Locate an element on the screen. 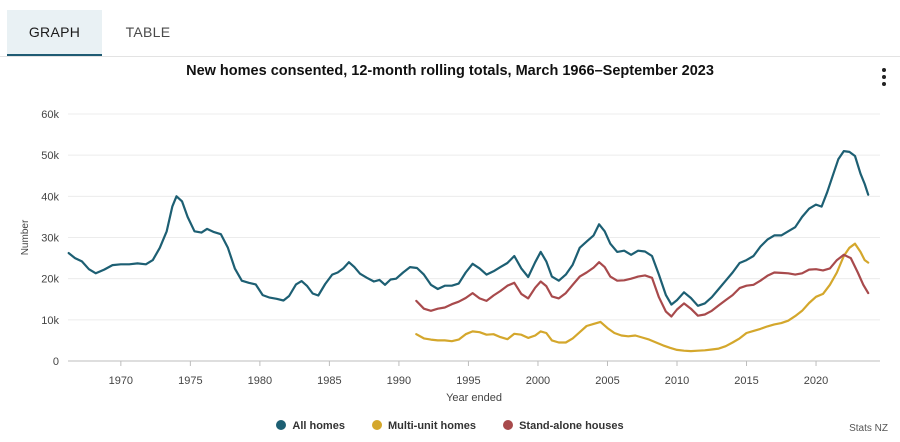 The width and height of the screenshot is (900, 442). tab-bar: GRAPH TABLE is located at coordinates (450, 28).